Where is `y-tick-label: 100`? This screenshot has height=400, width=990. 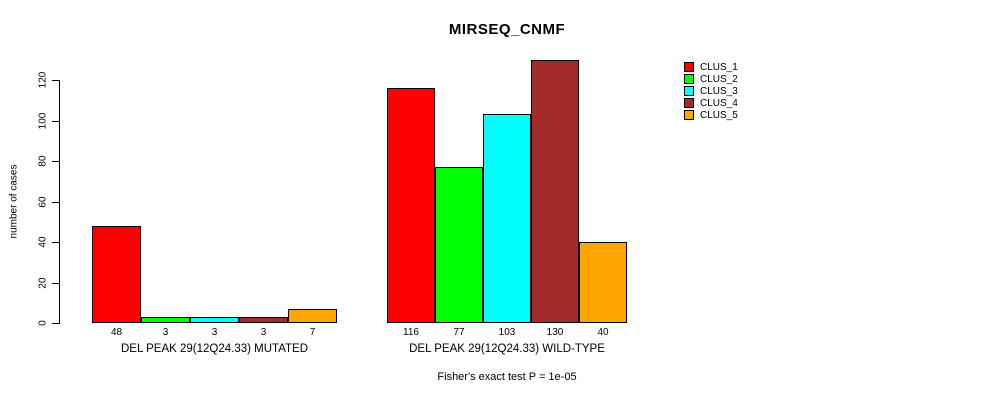
y-tick-label: 100 is located at coordinates (43, 120).